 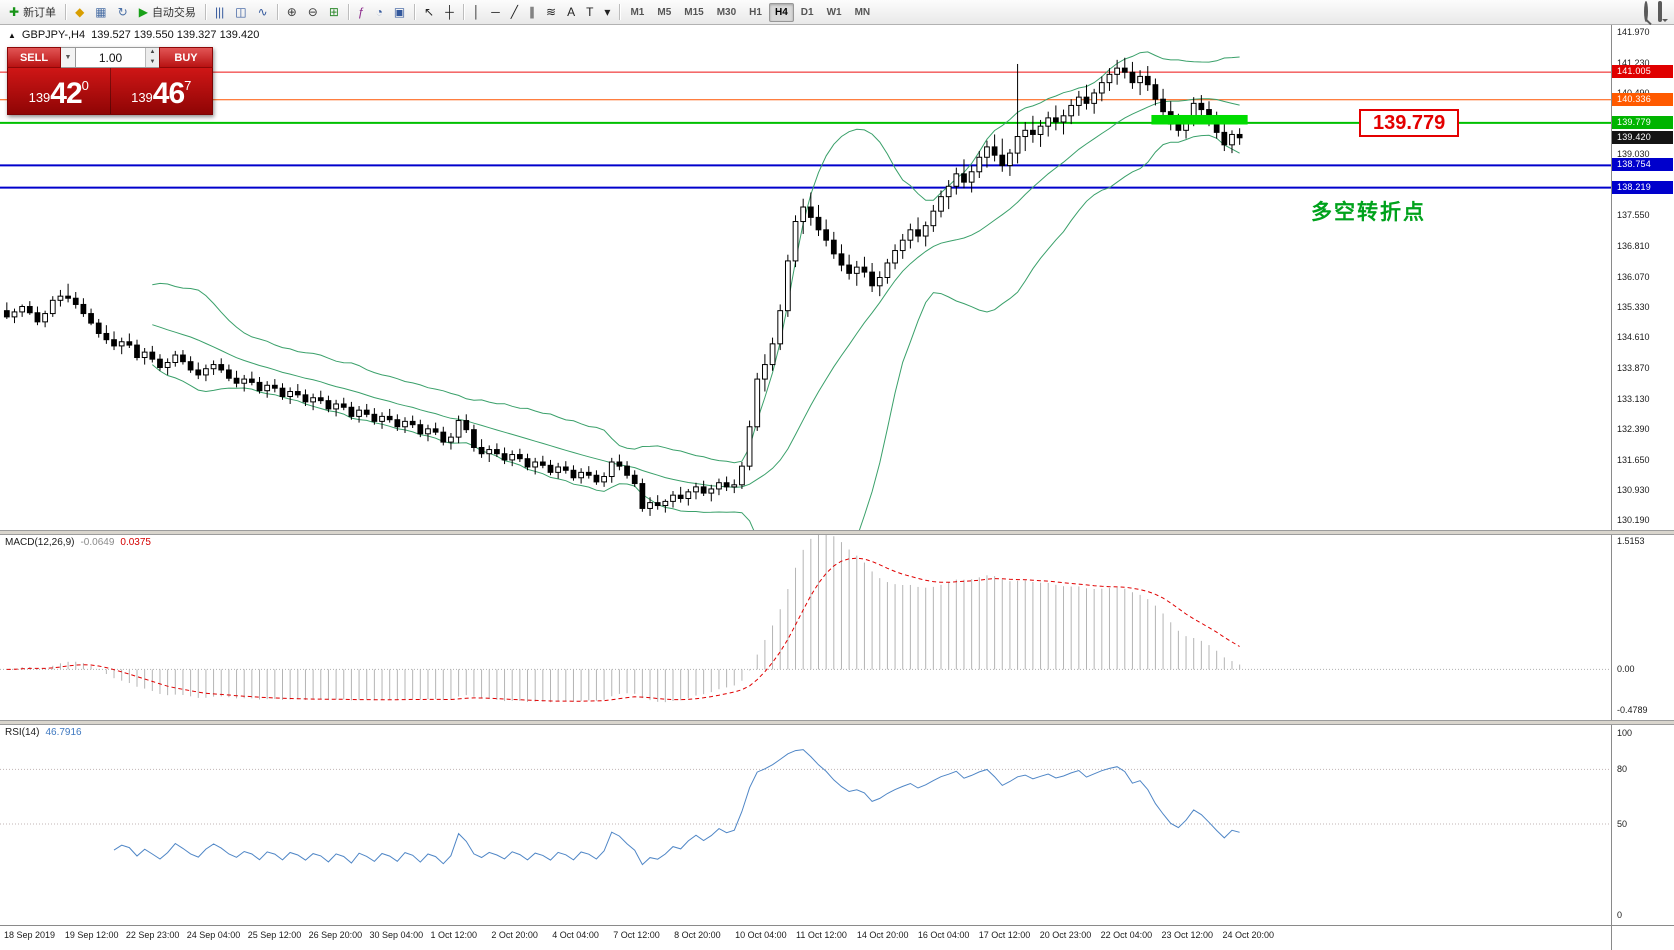 I want to click on zoom-out-icon: ⊖, so click(x=313, y=12).